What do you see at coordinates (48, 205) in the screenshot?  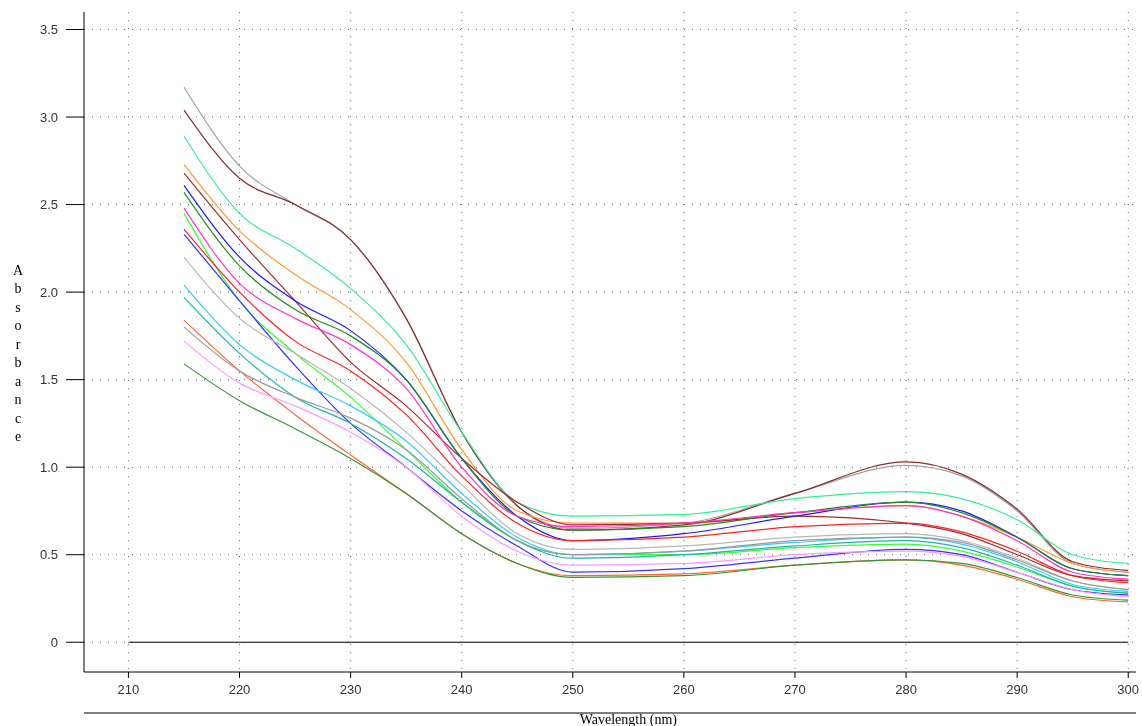 I see `y-tick-label: 2.5` at bounding box center [48, 205].